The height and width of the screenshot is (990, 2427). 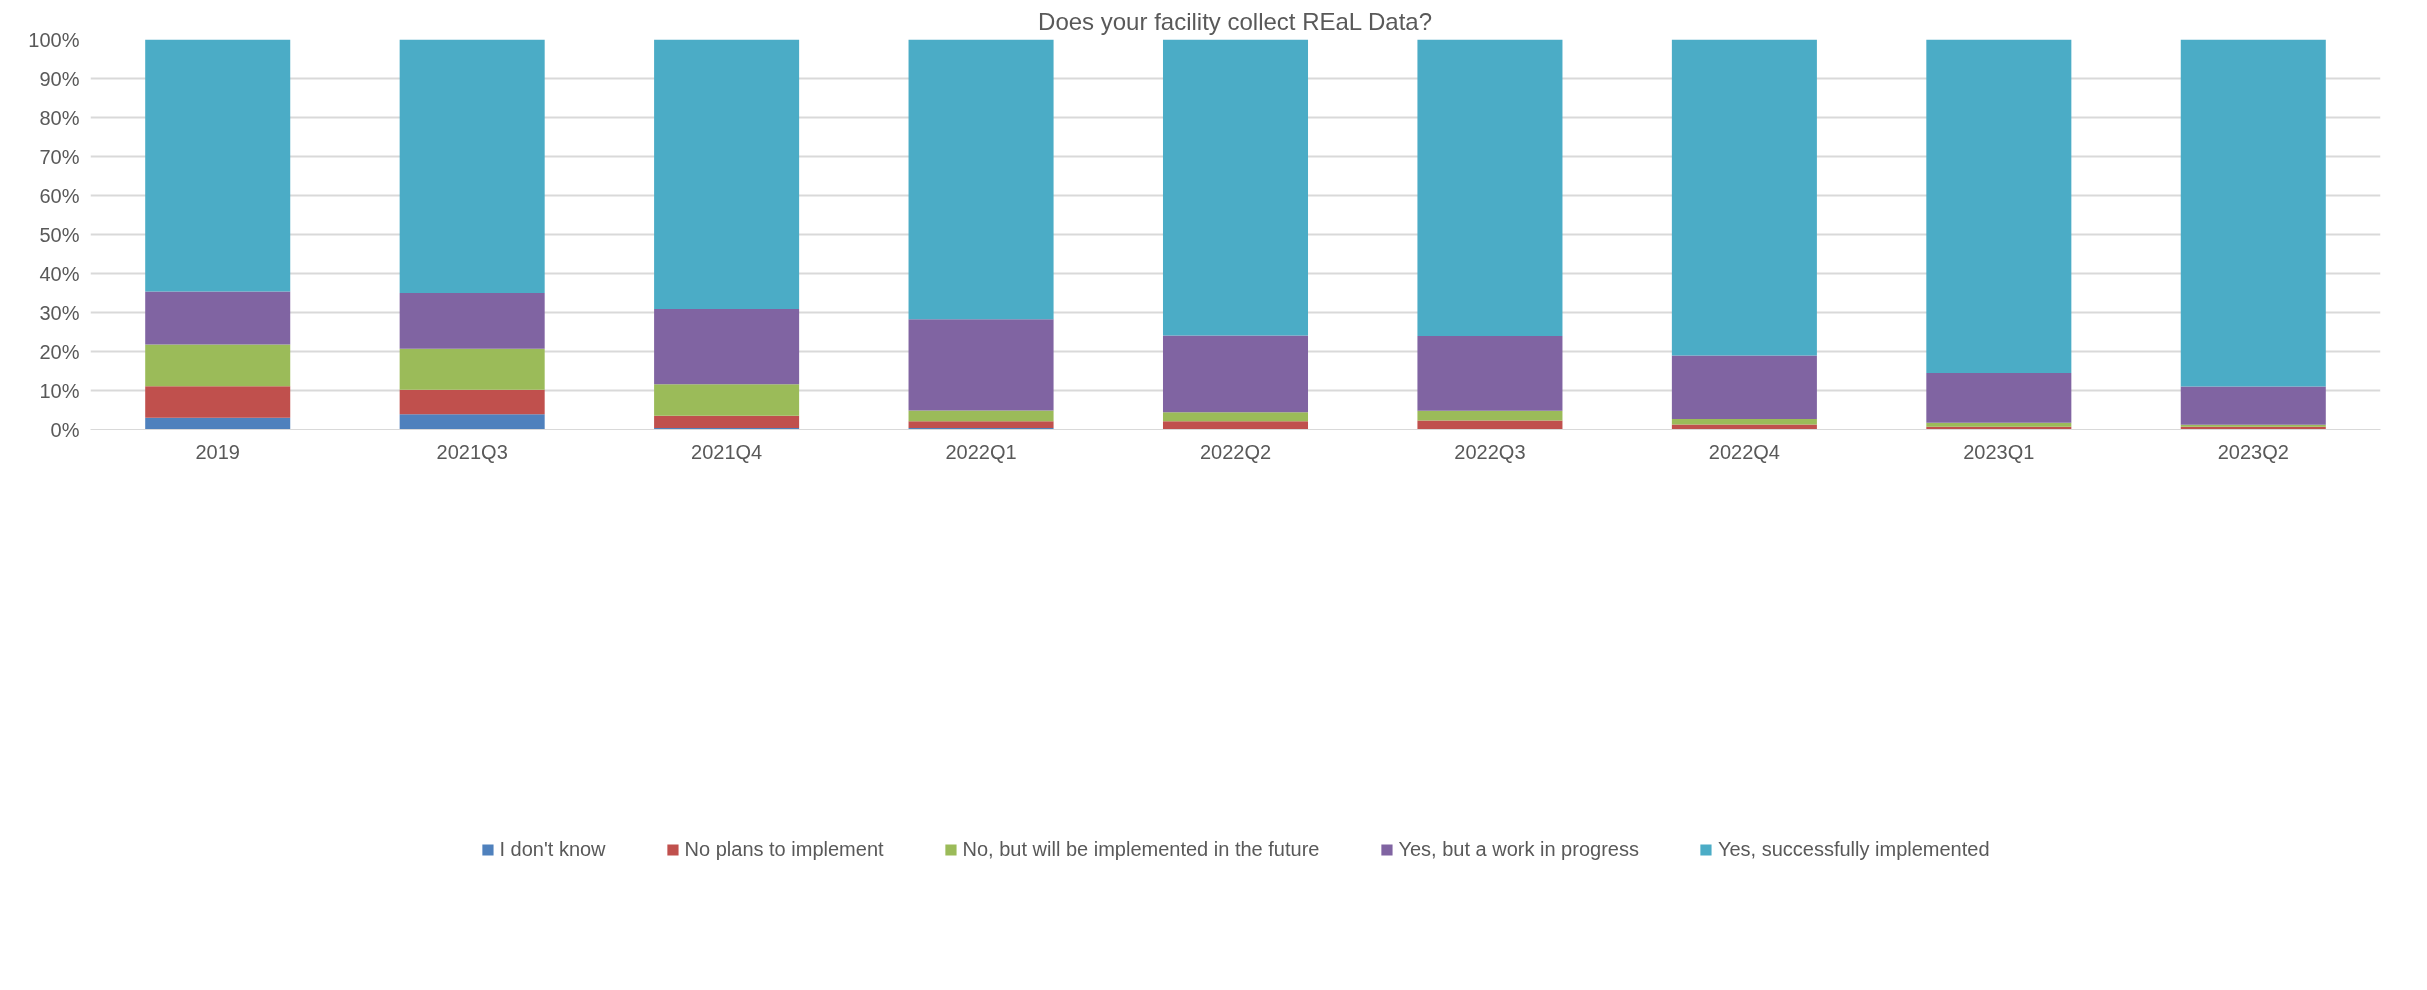 What do you see at coordinates (217, 451) in the screenshot?
I see `x-tick-label: 2019` at bounding box center [217, 451].